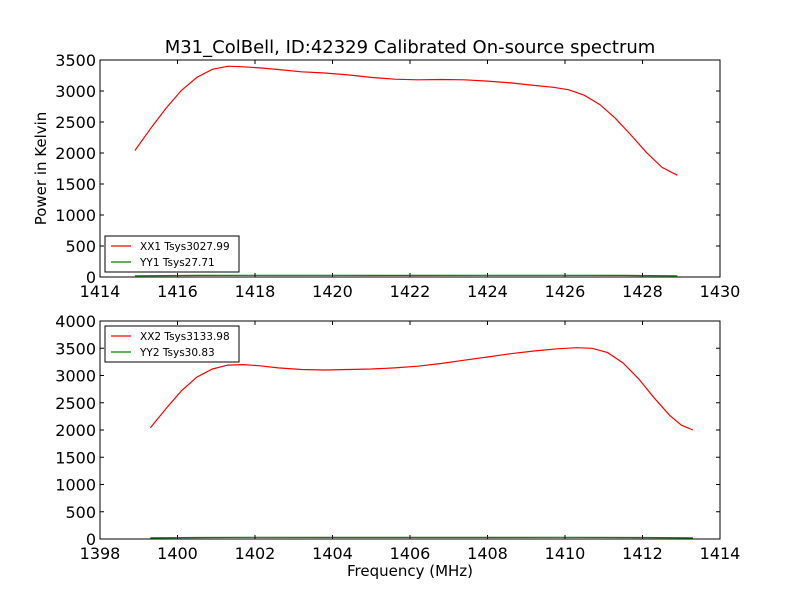 This screenshot has width=800, height=600. I want to click on x-tick-label: 1406, so click(410, 553).